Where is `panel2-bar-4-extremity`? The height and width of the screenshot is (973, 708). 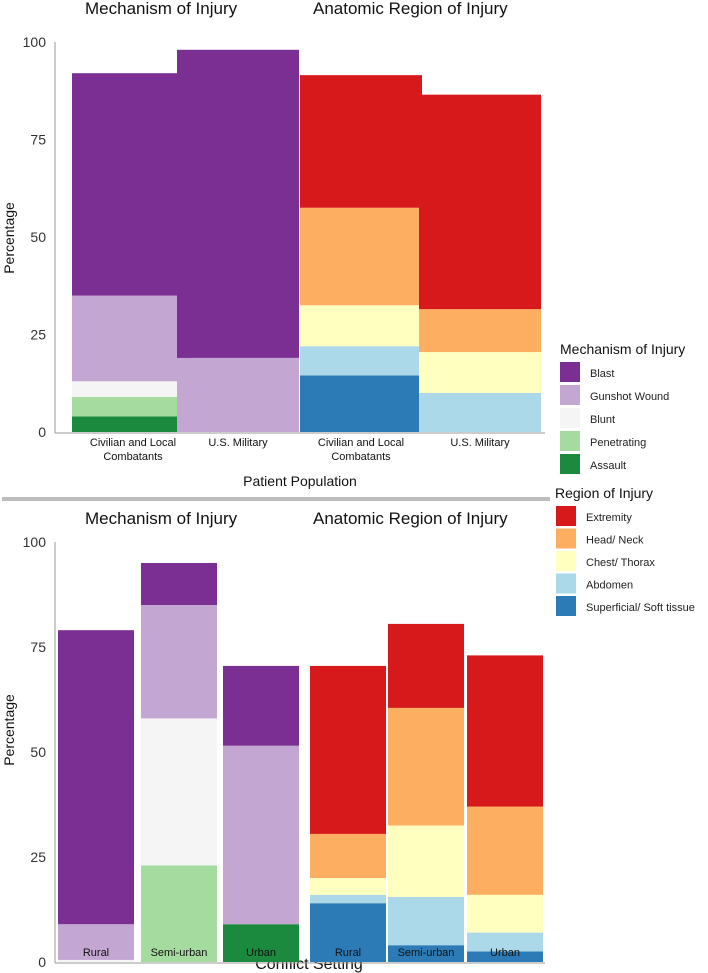 panel2-bar-4-extremity is located at coordinates (348, 749).